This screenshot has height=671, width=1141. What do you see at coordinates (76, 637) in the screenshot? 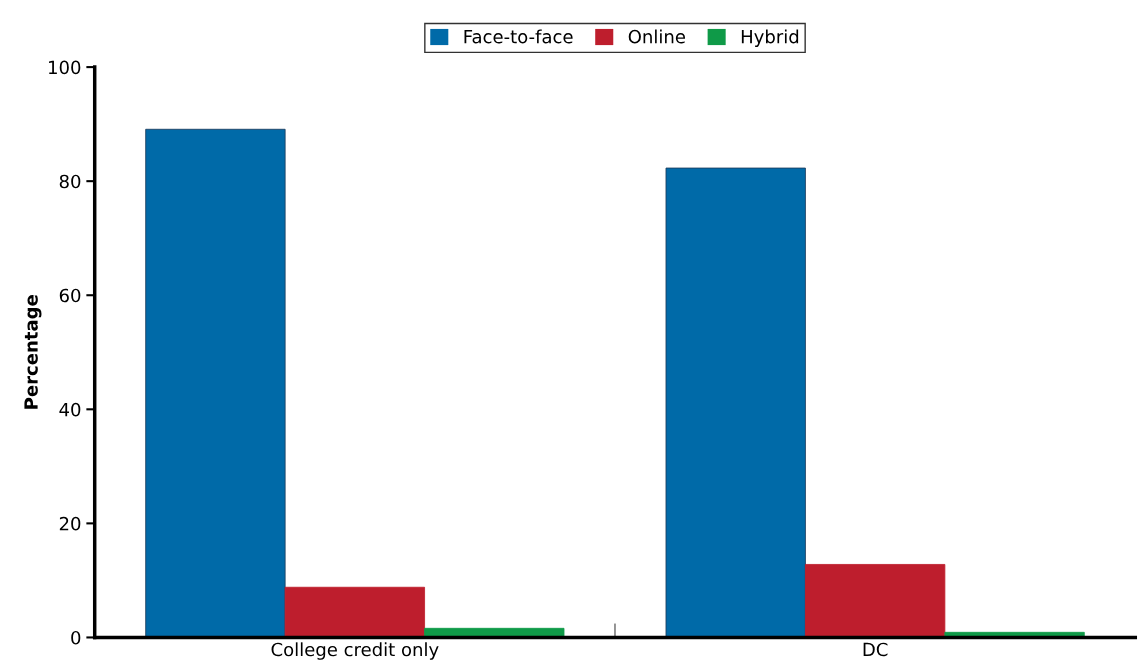
I see `y-tick-label: 0` at bounding box center [76, 637].